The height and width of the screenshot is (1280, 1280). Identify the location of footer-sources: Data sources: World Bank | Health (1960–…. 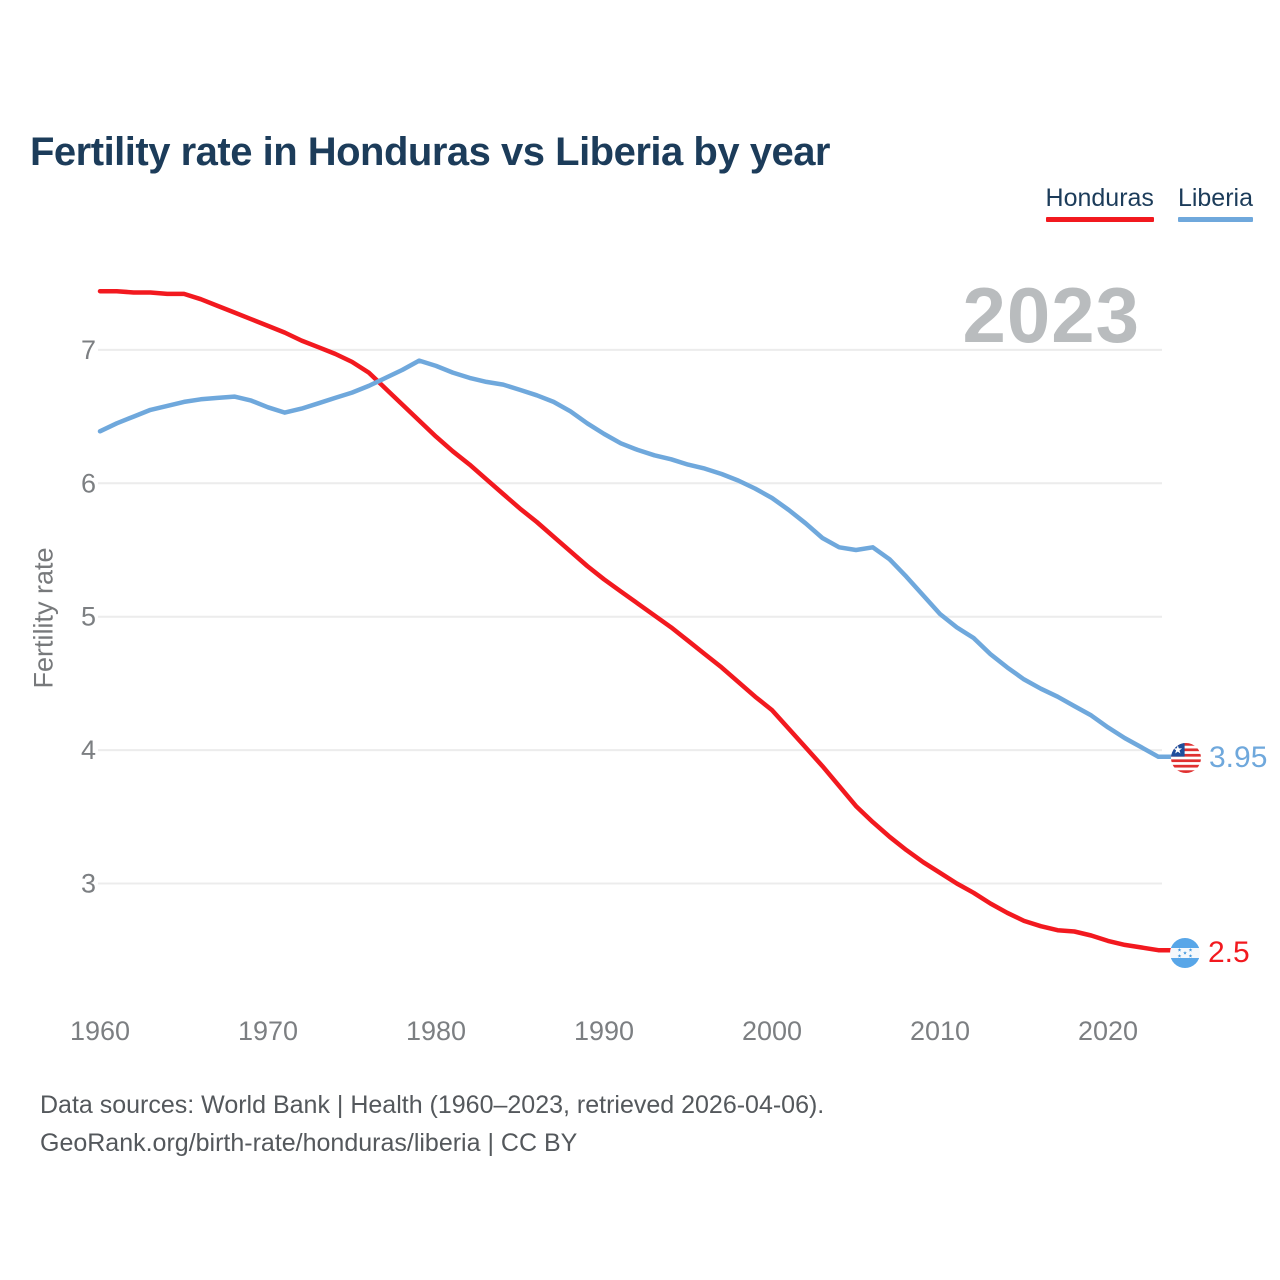
(432, 1105).